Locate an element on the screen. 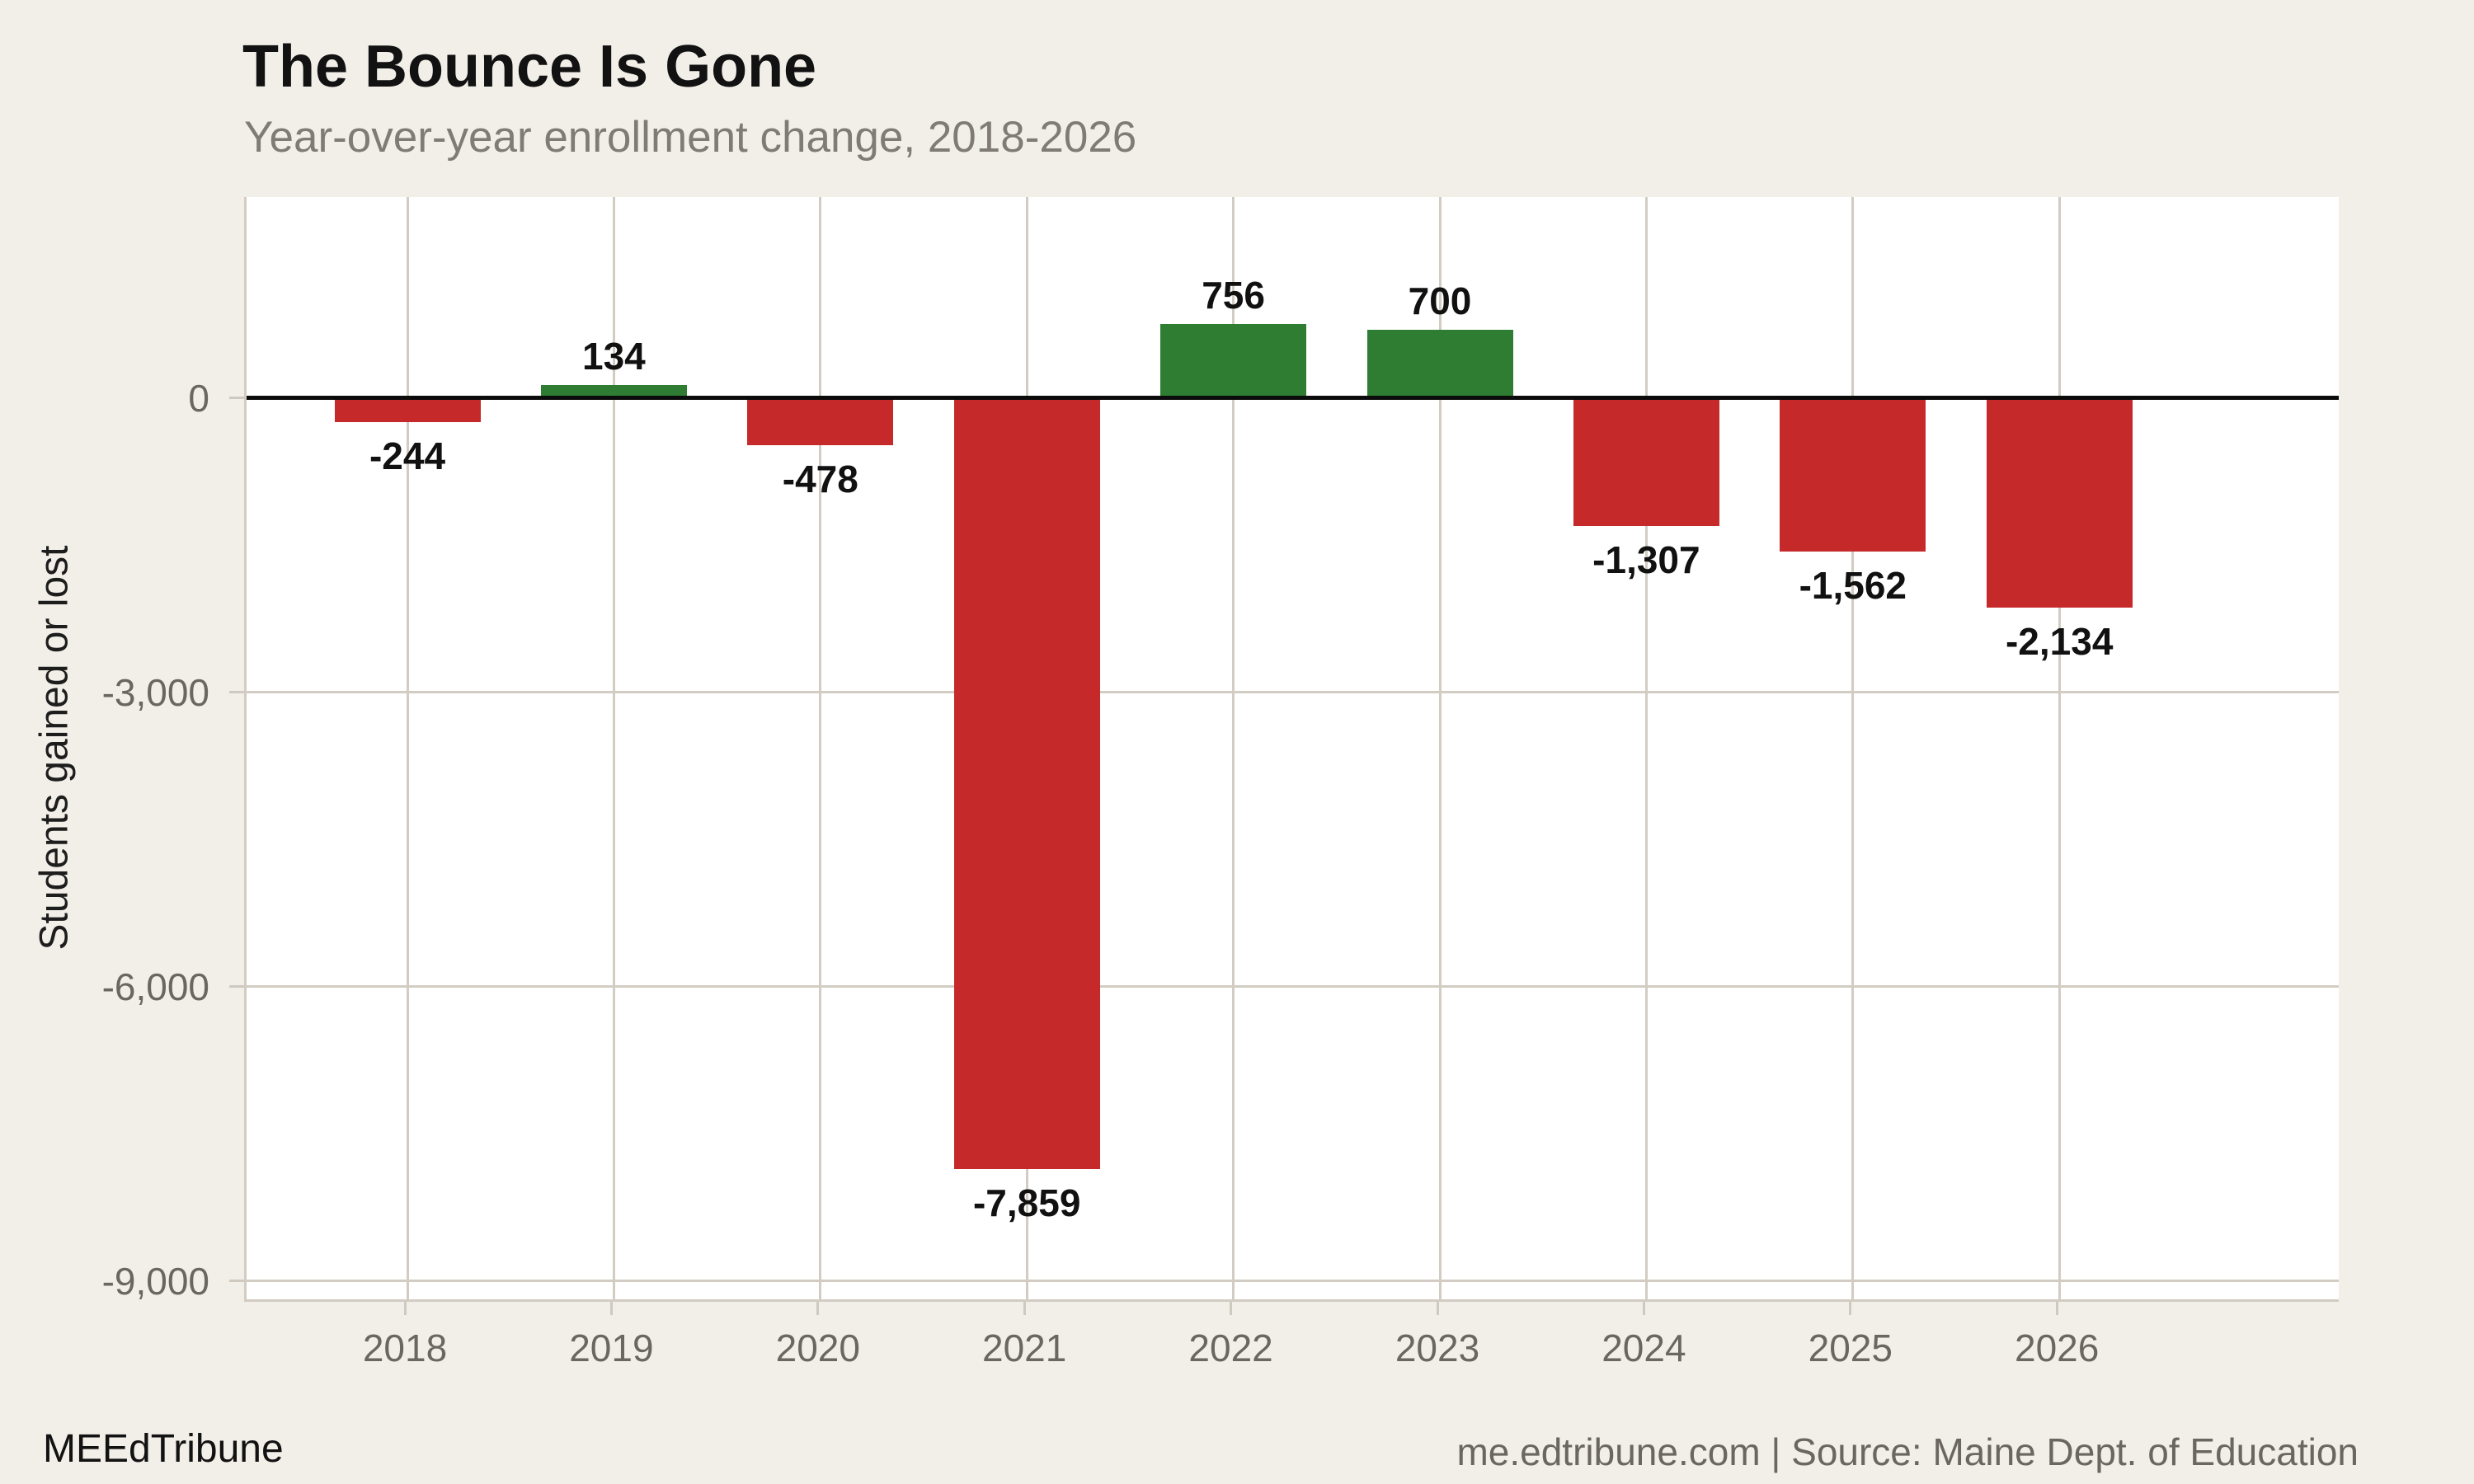  x-tick-label-2025: 2025 is located at coordinates (1850, 1348).